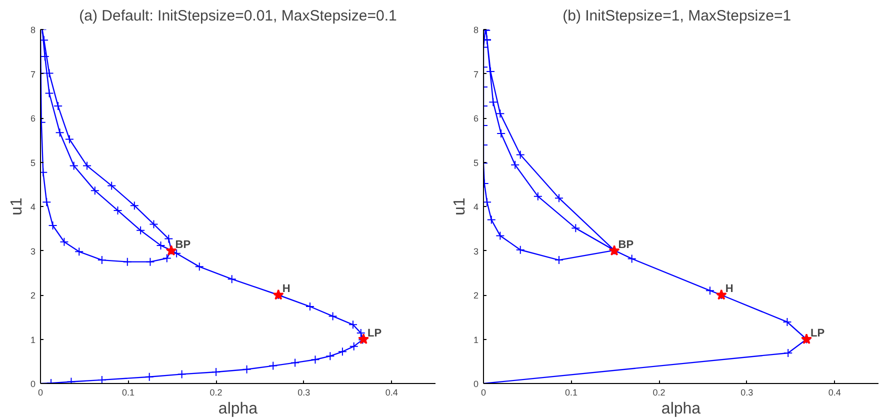 The image size is (886, 420). What do you see at coordinates (238, 16) in the screenshot?
I see `chart-title: (a) Default: InitStepsize=0.01, MaxStepsize=0.1` at bounding box center [238, 16].